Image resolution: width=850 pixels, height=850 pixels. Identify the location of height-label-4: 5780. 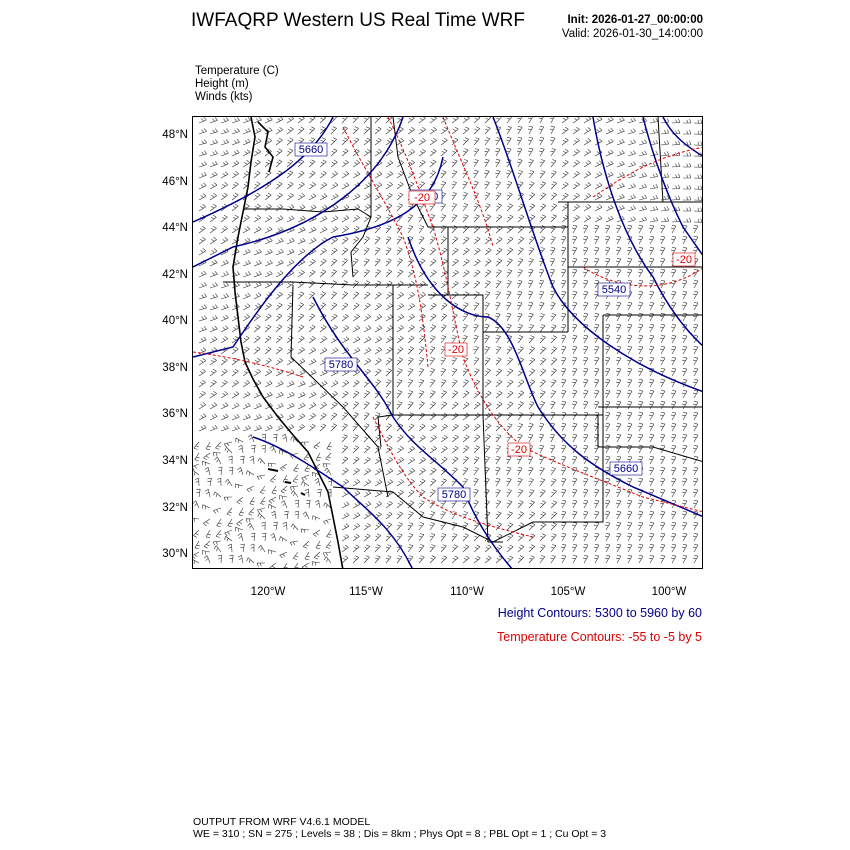
(454, 494).